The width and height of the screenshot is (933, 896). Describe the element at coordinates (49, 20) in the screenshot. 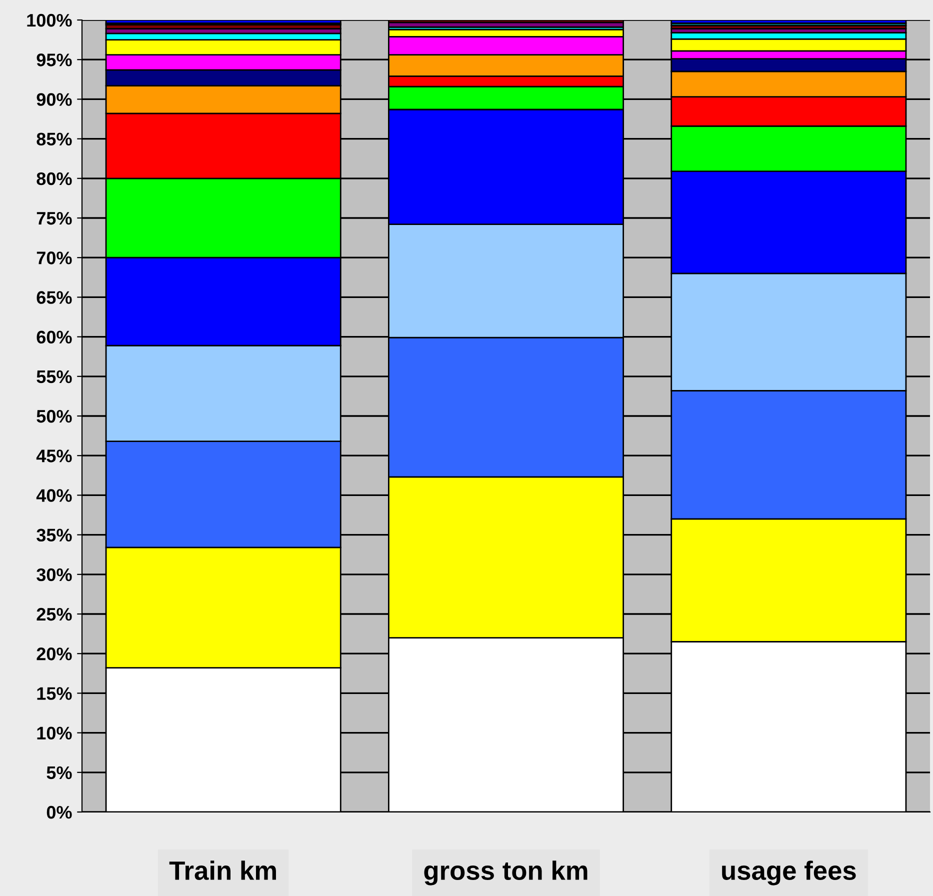

I see `y-tick-label: 100%` at that location.